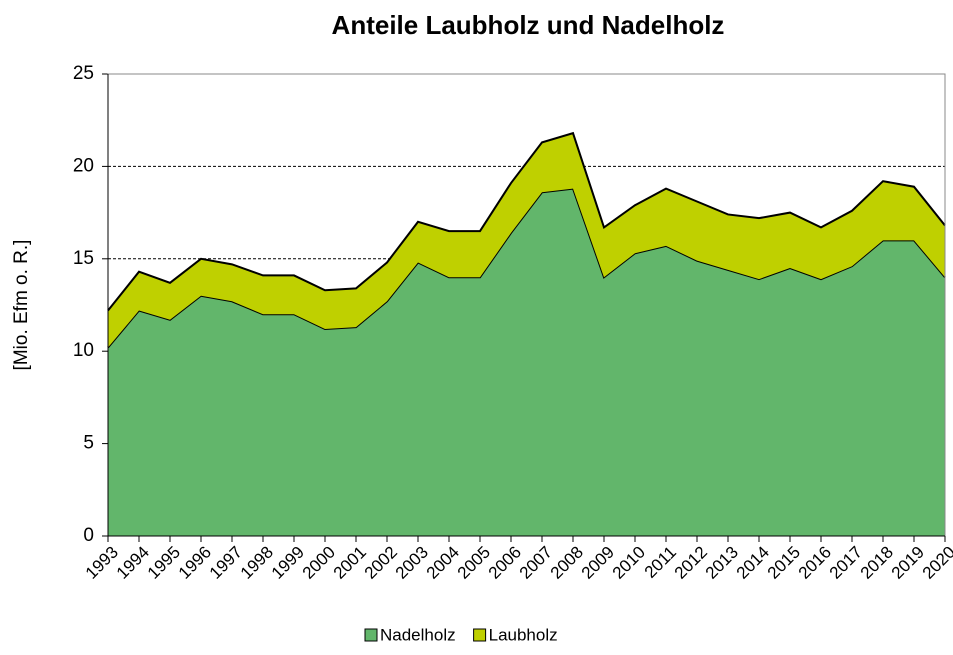 This screenshot has height=655, width=953. What do you see at coordinates (598, 563) in the screenshot?
I see `x-tick-label: 2009` at bounding box center [598, 563].